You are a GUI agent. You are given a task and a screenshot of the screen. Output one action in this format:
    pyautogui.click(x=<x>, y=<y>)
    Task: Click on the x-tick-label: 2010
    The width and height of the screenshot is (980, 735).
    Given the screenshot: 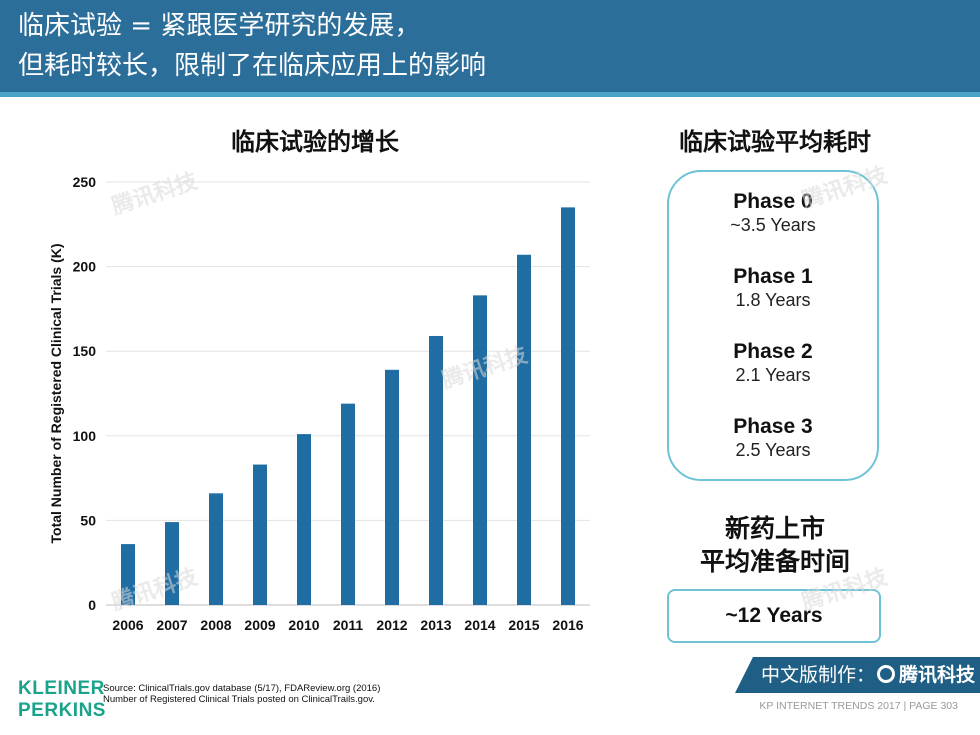 What is the action you would take?
    pyautogui.click(x=303, y=625)
    